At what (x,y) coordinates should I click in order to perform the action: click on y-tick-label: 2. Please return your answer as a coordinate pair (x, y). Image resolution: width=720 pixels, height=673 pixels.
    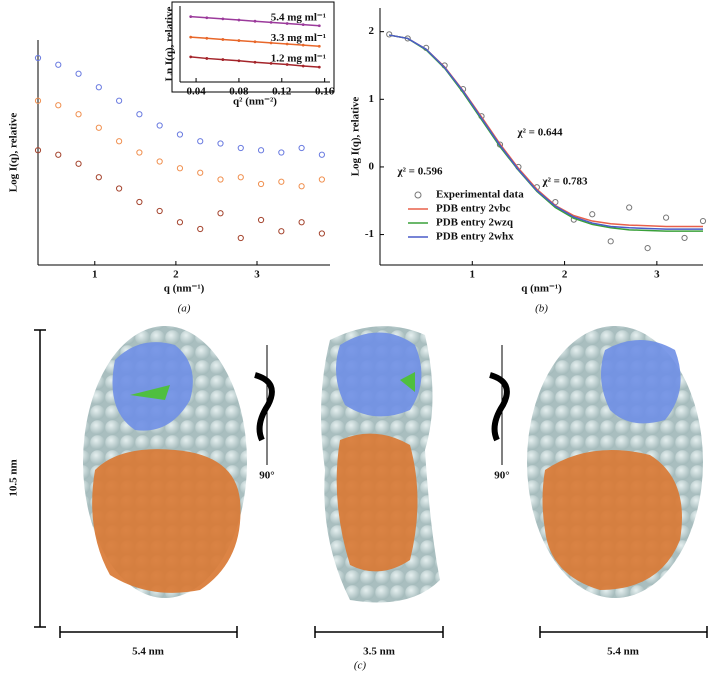
    Looking at the image, I should click on (372, 31).